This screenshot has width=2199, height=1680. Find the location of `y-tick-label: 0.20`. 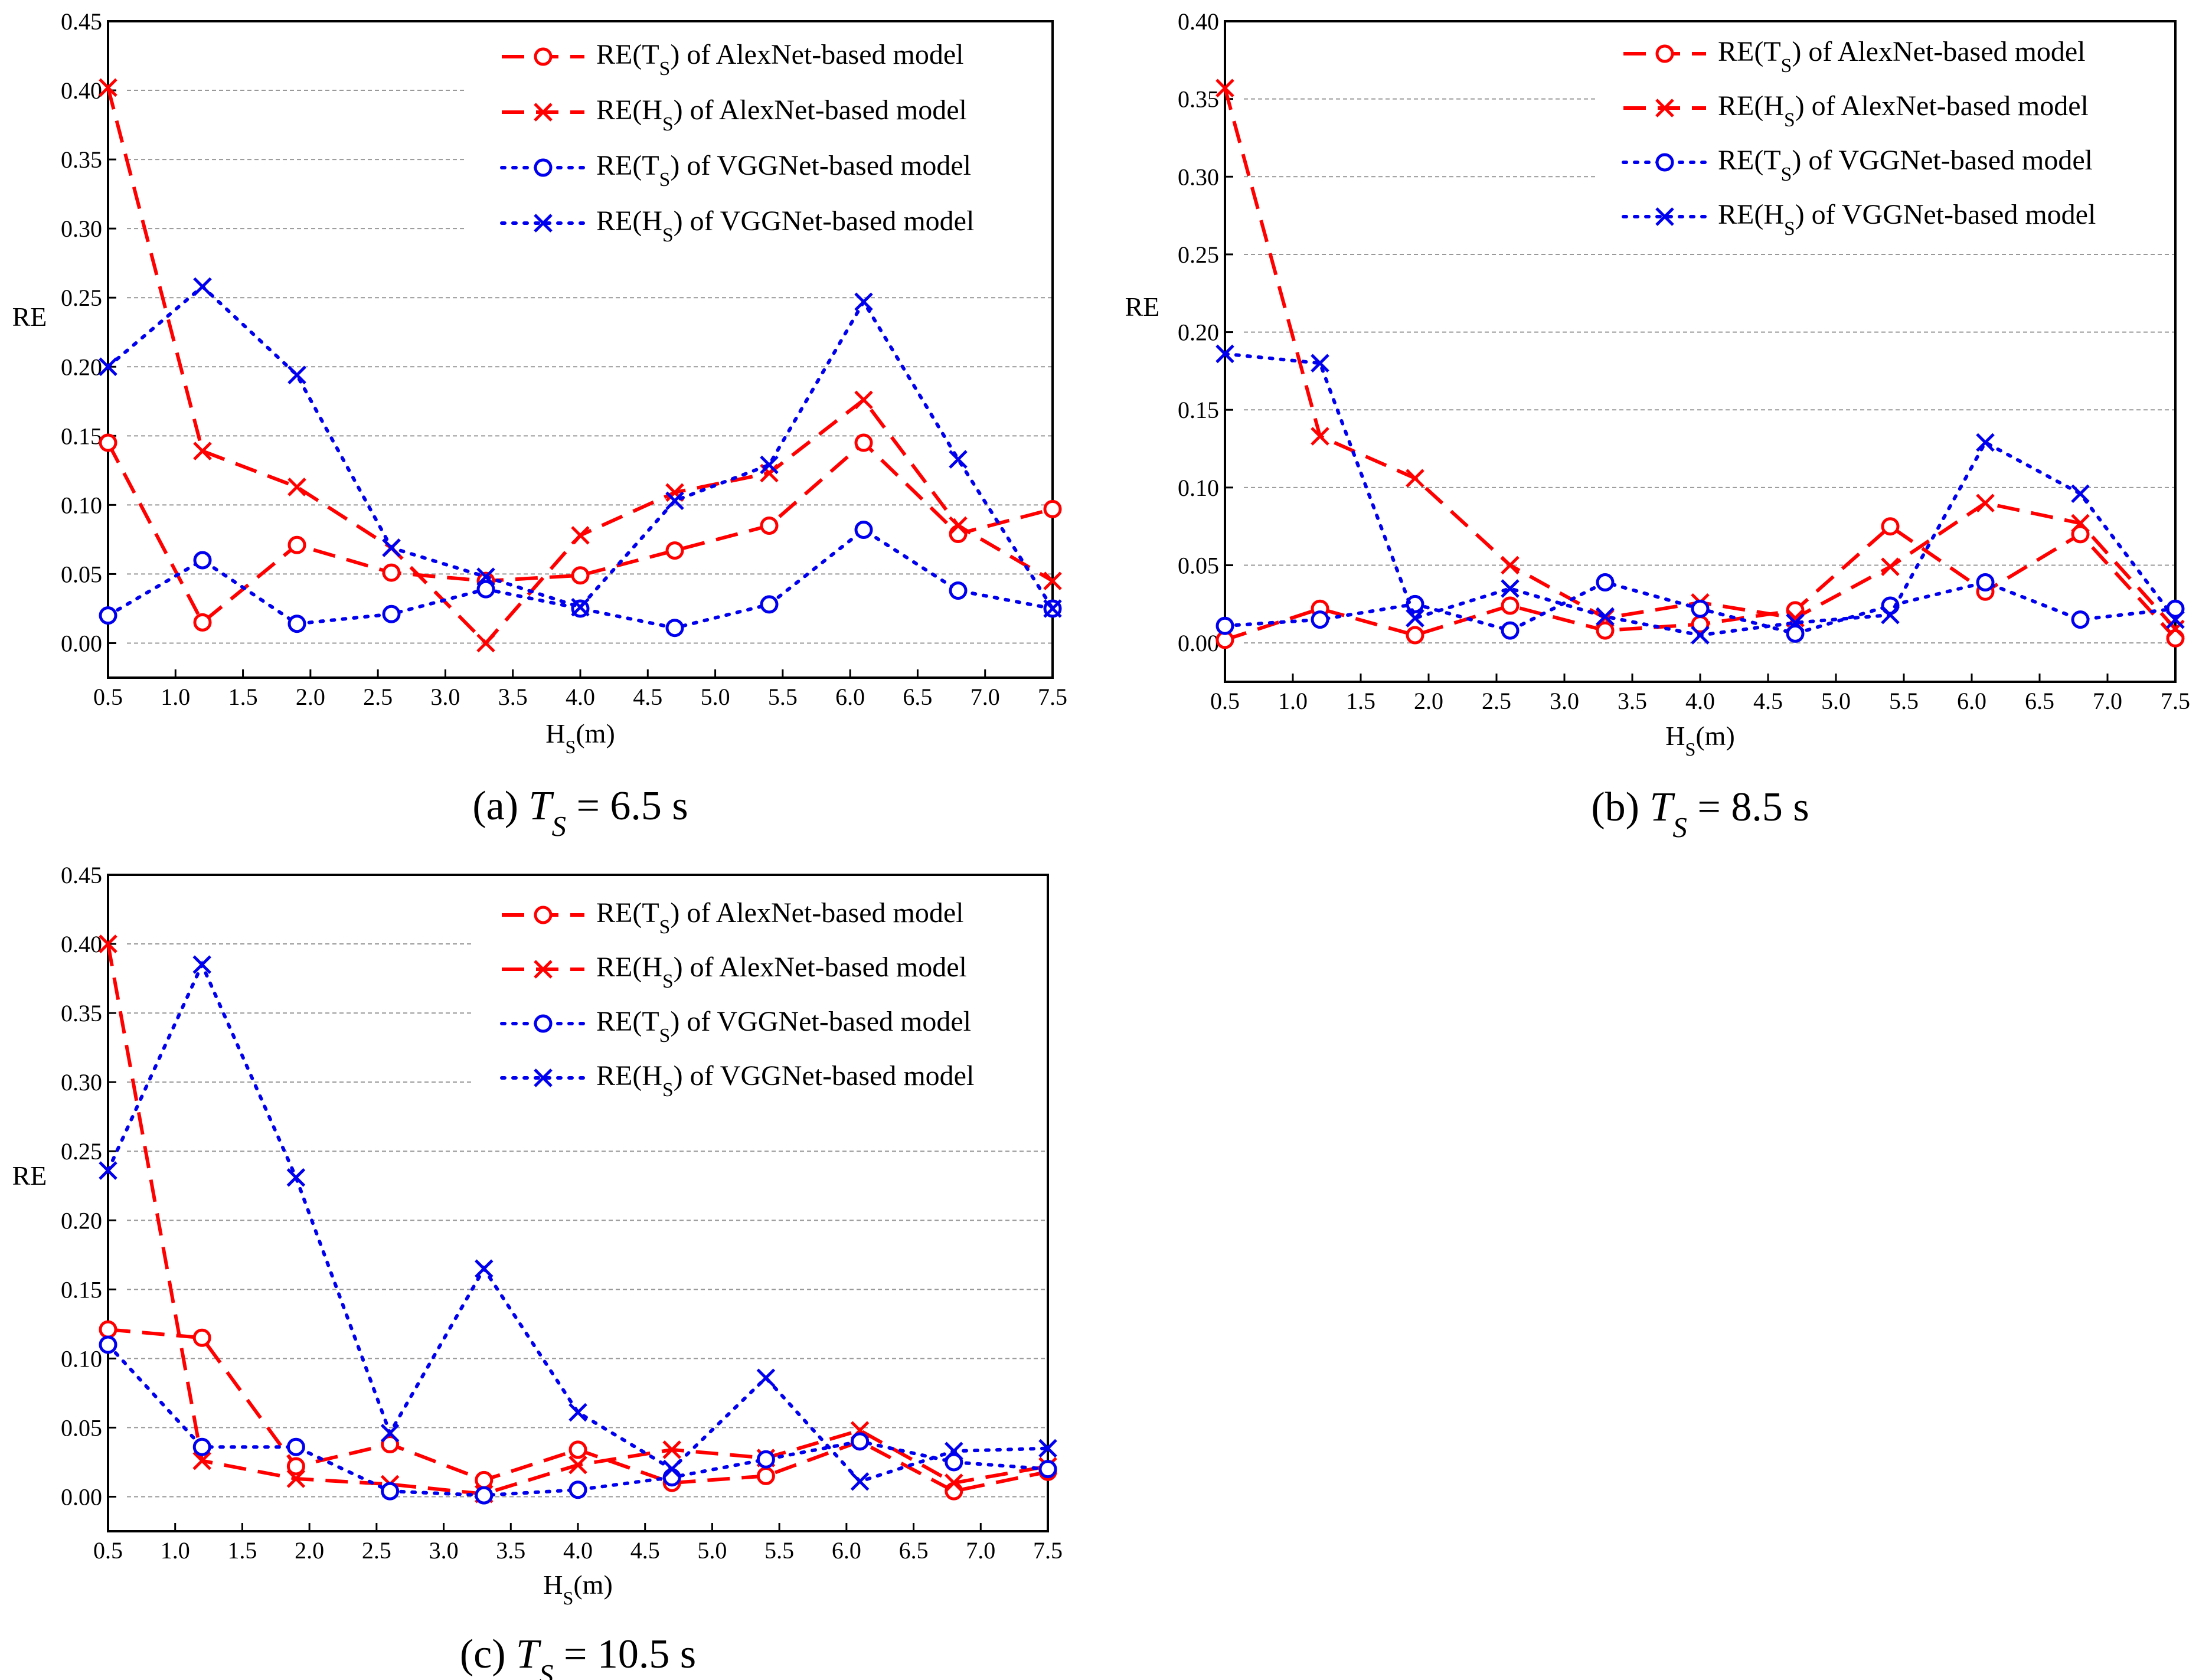

y-tick-label: 0.20 is located at coordinates (1198, 333).